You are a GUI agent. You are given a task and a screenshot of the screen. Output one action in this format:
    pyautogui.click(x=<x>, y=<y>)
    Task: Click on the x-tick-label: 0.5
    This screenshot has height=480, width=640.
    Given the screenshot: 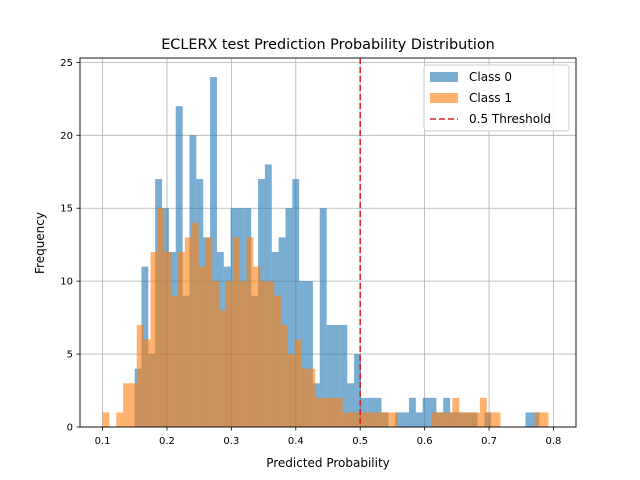 What is the action you would take?
    pyautogui.click(x=360, y=441)
    